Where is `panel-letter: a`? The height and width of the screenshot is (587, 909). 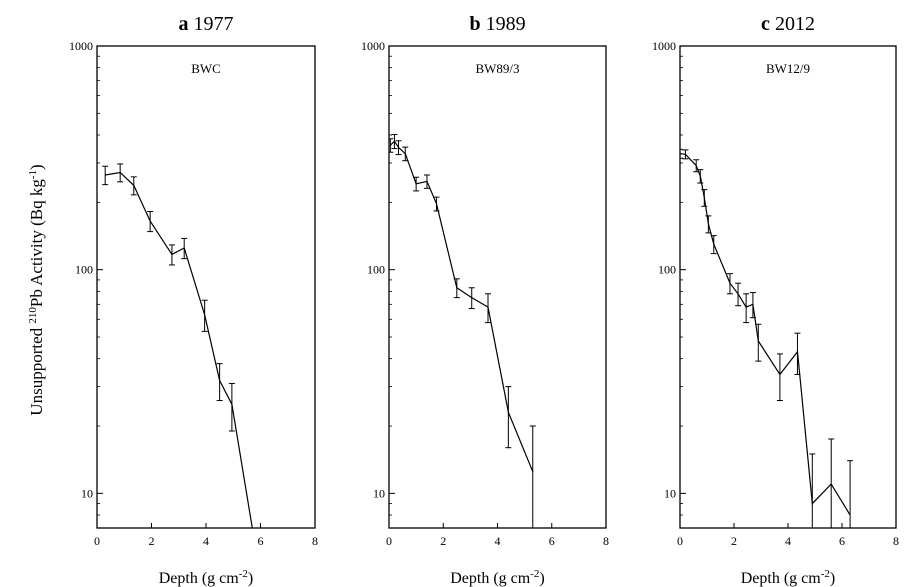
panel-letter: a is located at coordinates (184, 24).